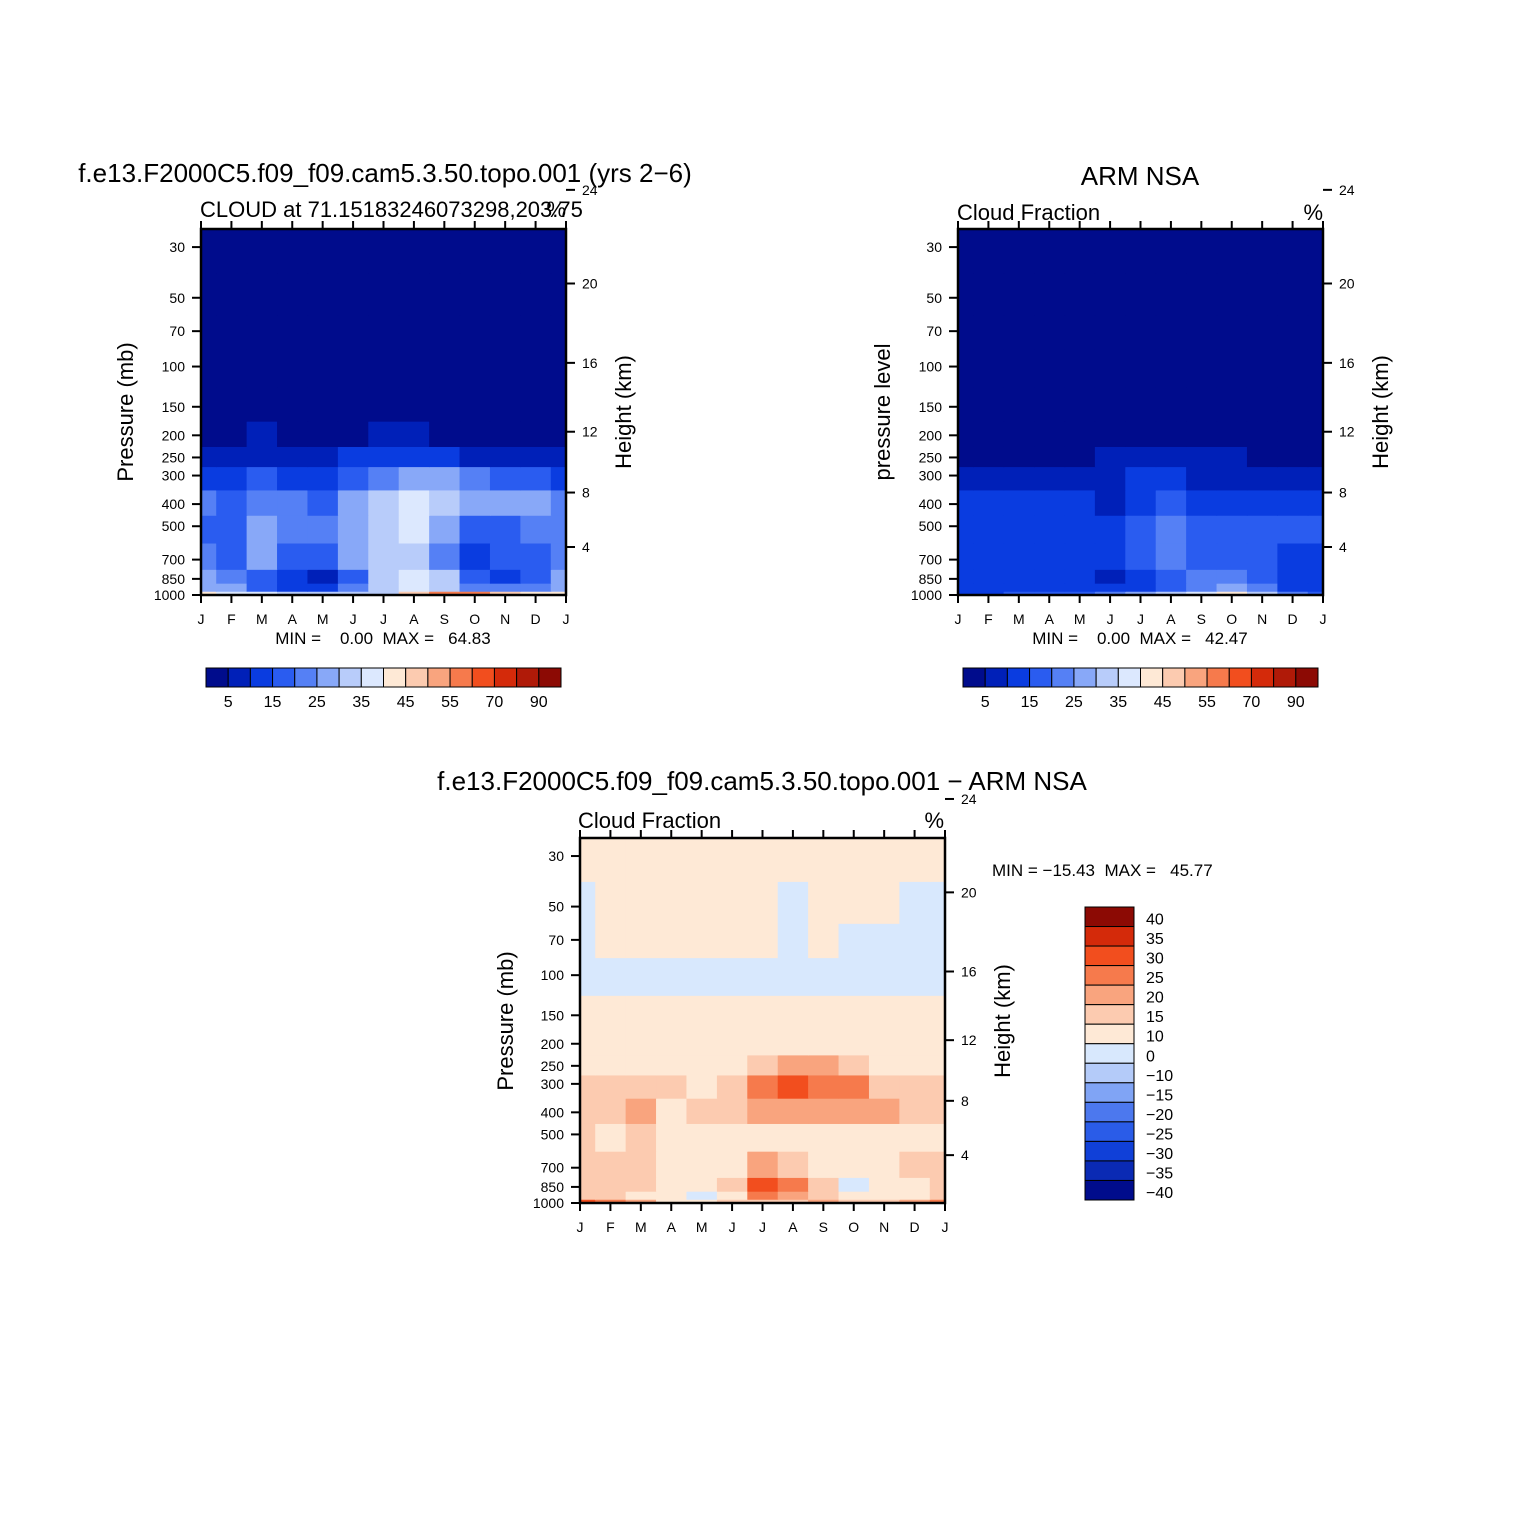 This screenshot has width=1524, height=1524. I want to click on y-tick-label: 200, so click(174, 435).